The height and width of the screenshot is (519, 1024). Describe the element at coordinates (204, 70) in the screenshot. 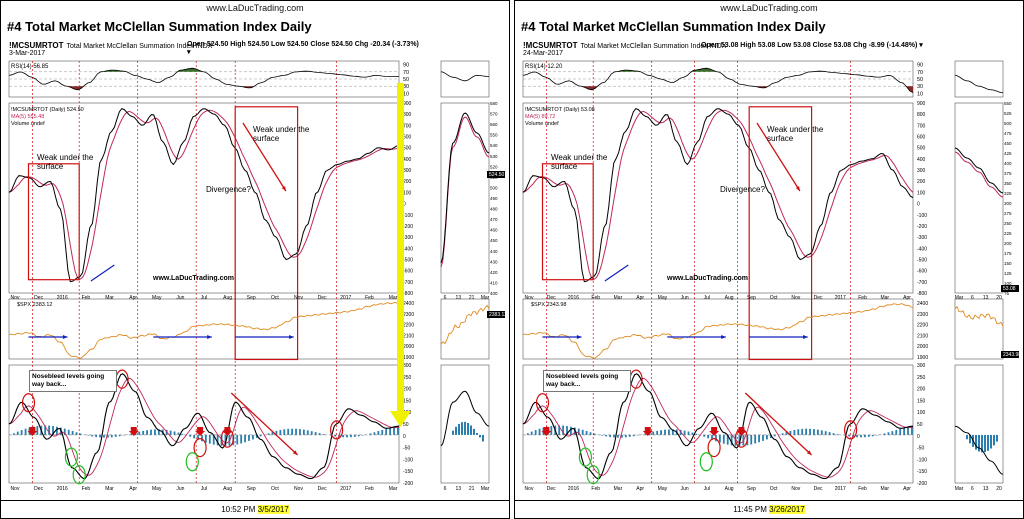

I see `rsi-overbought-fill` at that location.